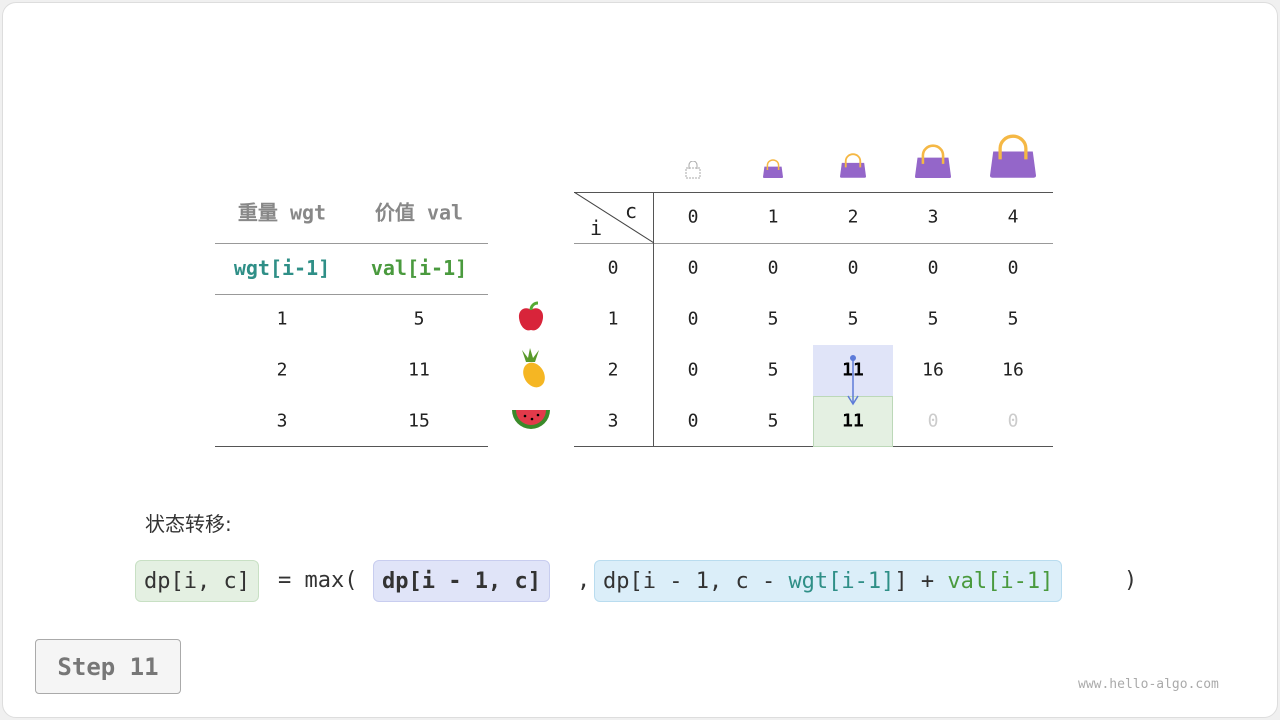  I want to click on apple-icon, so click(531, 316).